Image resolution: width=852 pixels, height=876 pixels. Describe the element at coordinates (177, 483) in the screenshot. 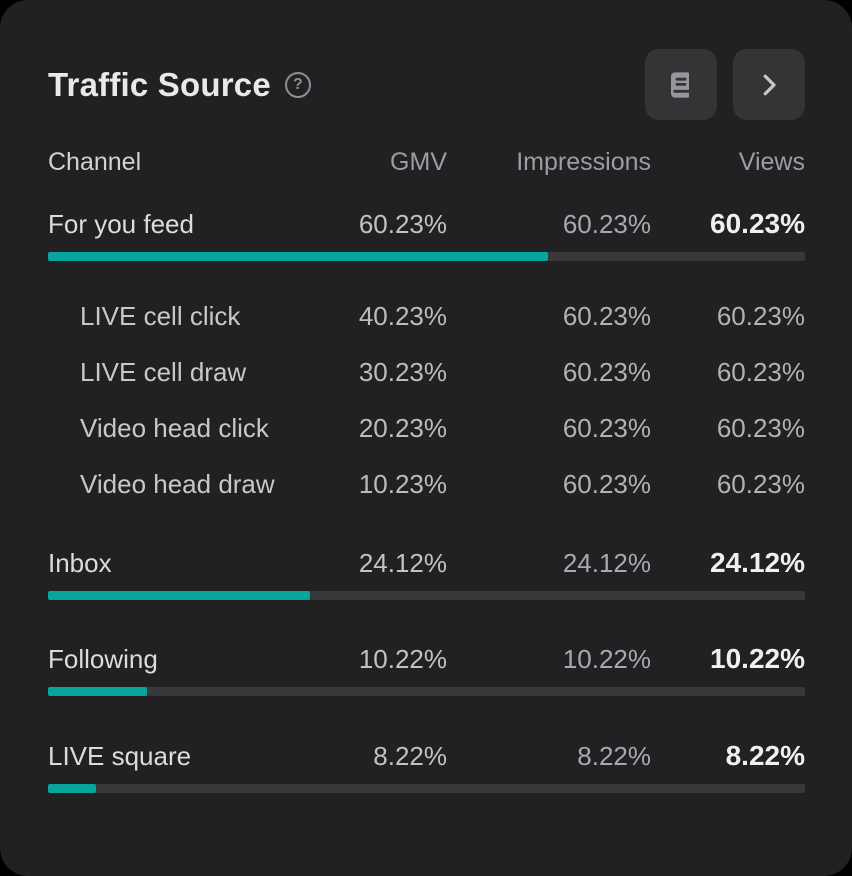

I see `row-label: Video head draw` at that location.